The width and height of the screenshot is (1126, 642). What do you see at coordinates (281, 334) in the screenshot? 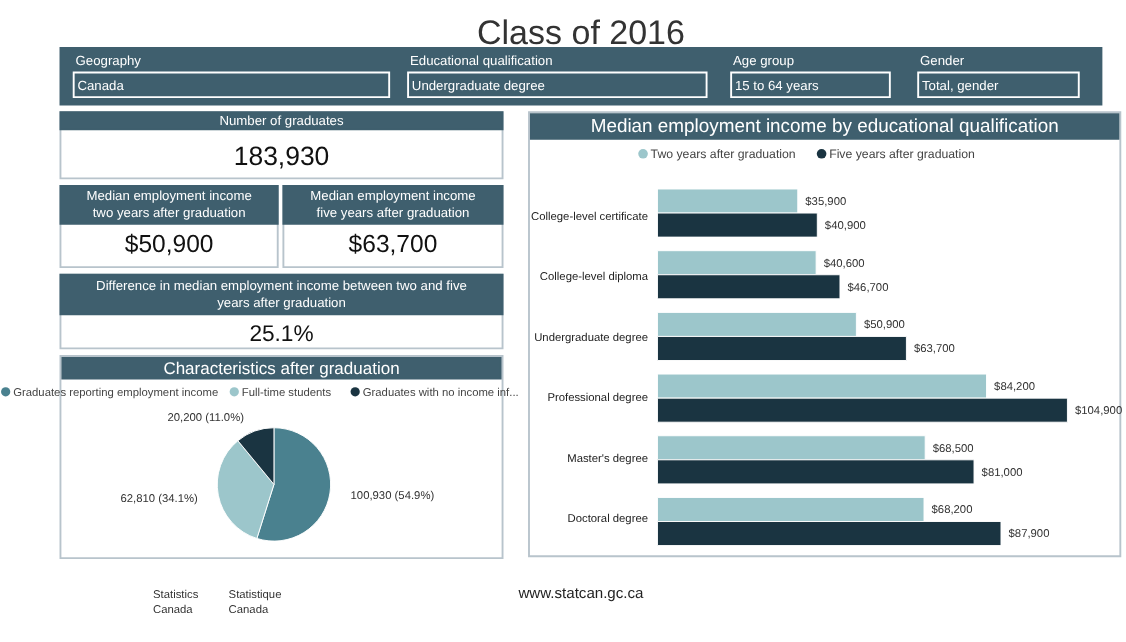
I see `text: 25.1%` at bounding box center [281, 334].